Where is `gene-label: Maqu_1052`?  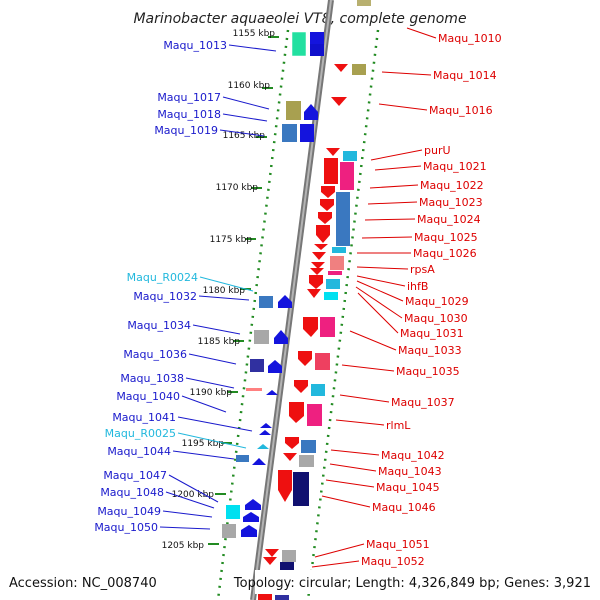 gene-label: Maqu_1052 is located at coordinates (393, 561).